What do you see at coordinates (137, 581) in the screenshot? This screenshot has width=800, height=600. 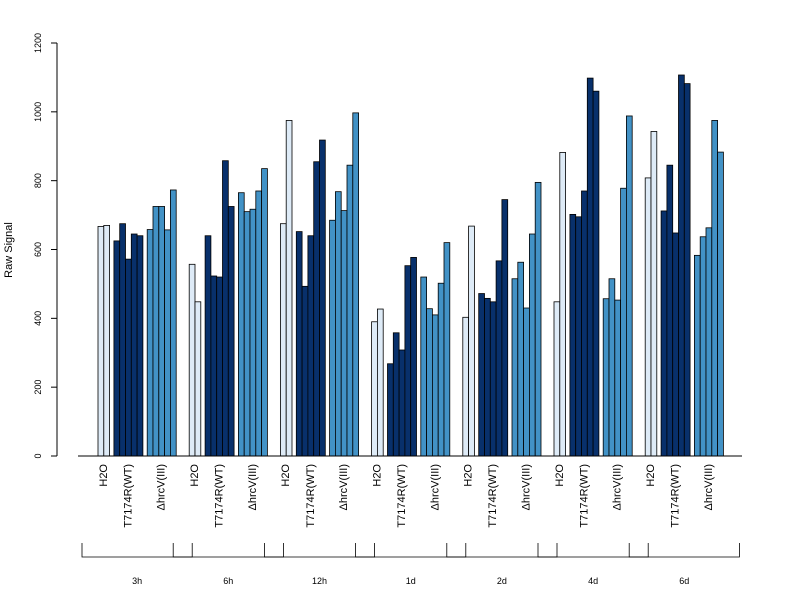 I see `group-label: 3h` at bounding box center [137, 581].